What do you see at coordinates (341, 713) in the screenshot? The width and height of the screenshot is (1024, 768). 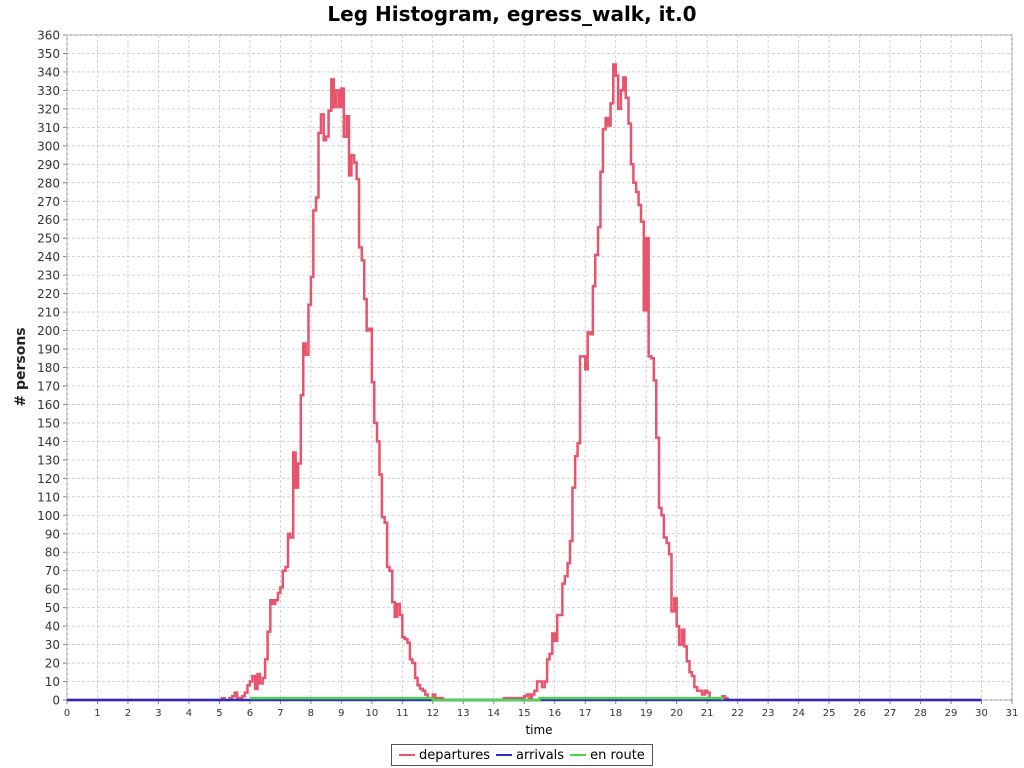 I see `x-tick-label: 9` at bounding box center [341, 713].